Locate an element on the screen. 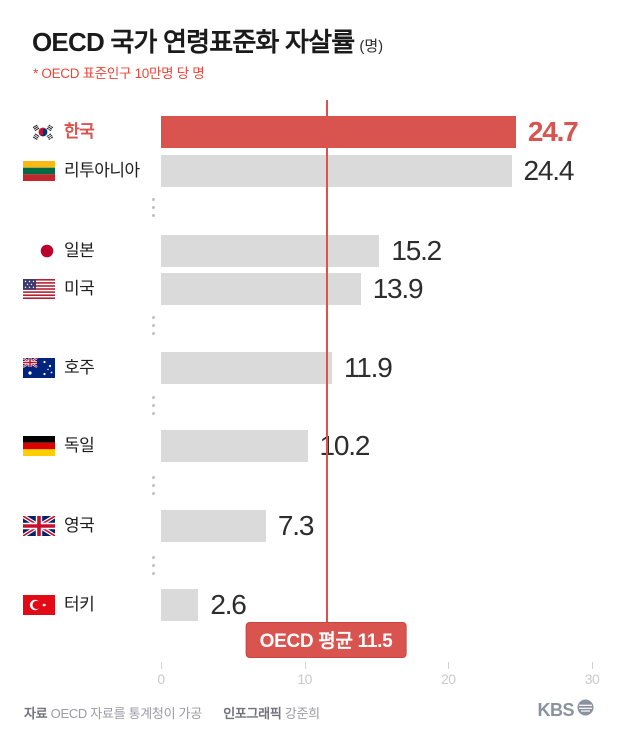  value-label: 24.7 is located at coordinates (553, 131).